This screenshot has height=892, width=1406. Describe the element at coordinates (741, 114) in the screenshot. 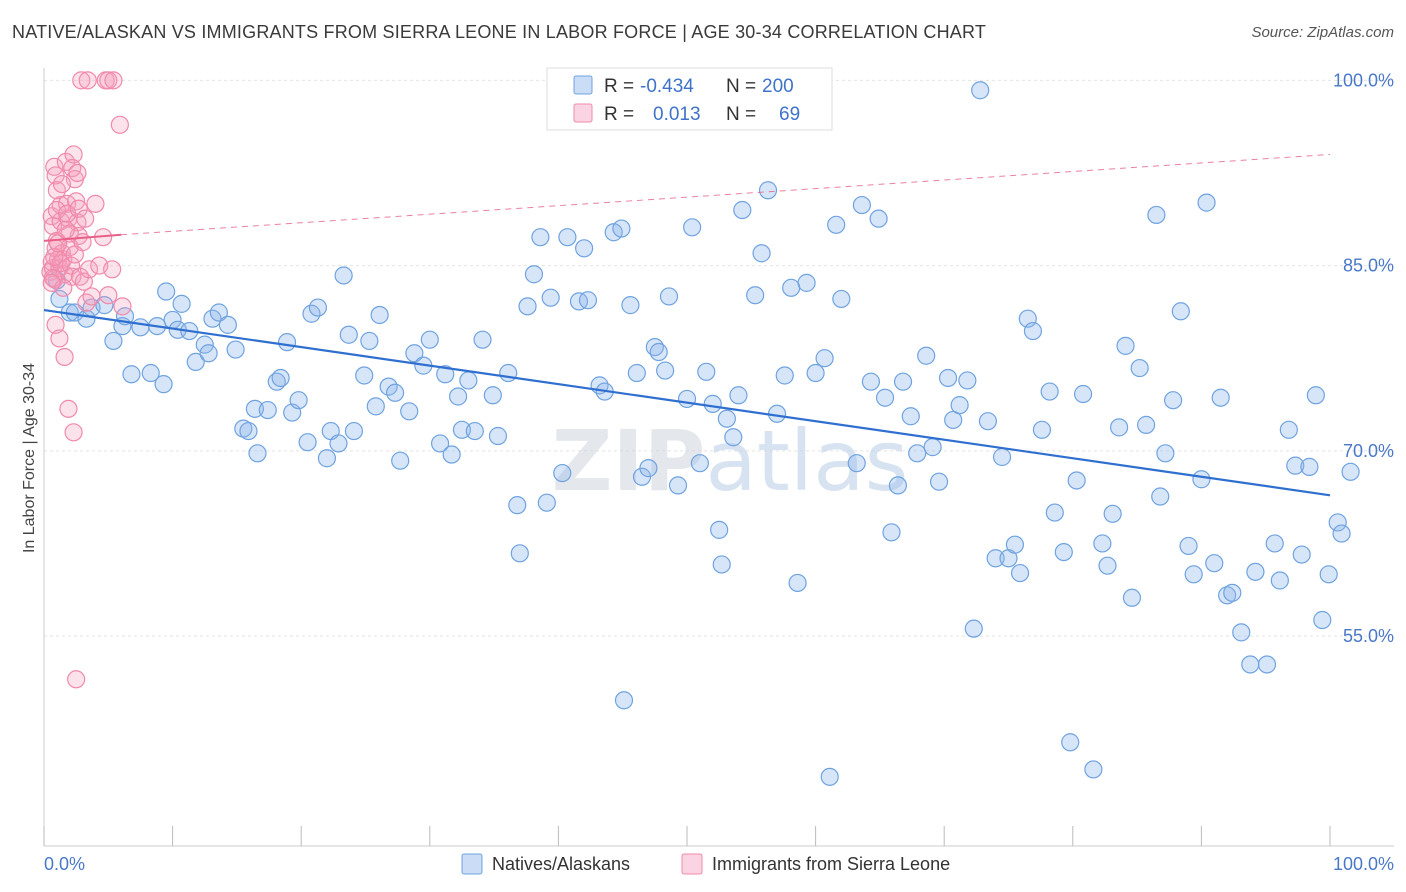

I see `stats-n-label-pink: N =` at that location.